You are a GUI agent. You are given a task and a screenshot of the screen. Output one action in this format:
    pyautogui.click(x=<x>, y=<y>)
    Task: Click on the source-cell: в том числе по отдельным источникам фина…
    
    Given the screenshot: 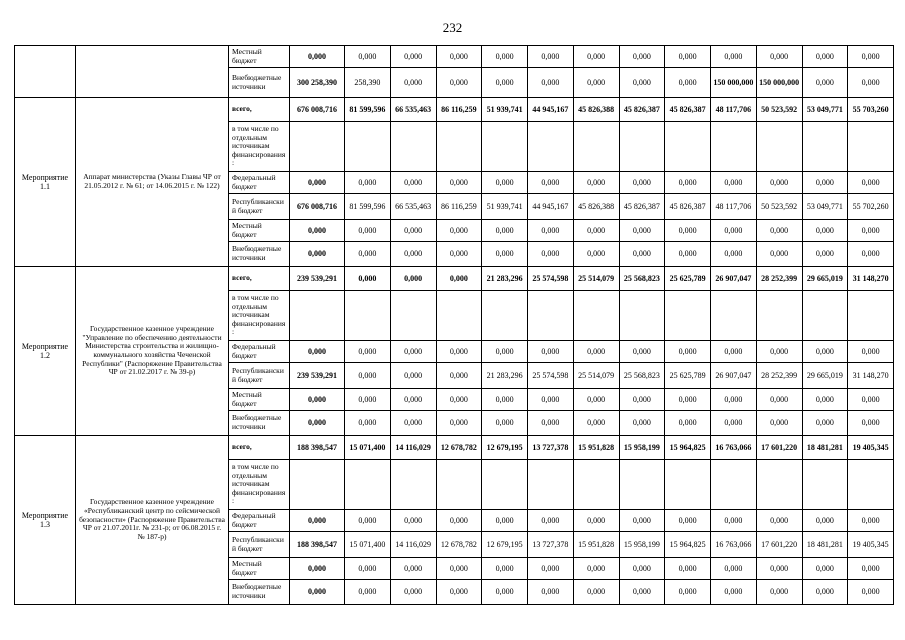 What is the action you would take?
    pyautogui.click(x=259, y=315)
    